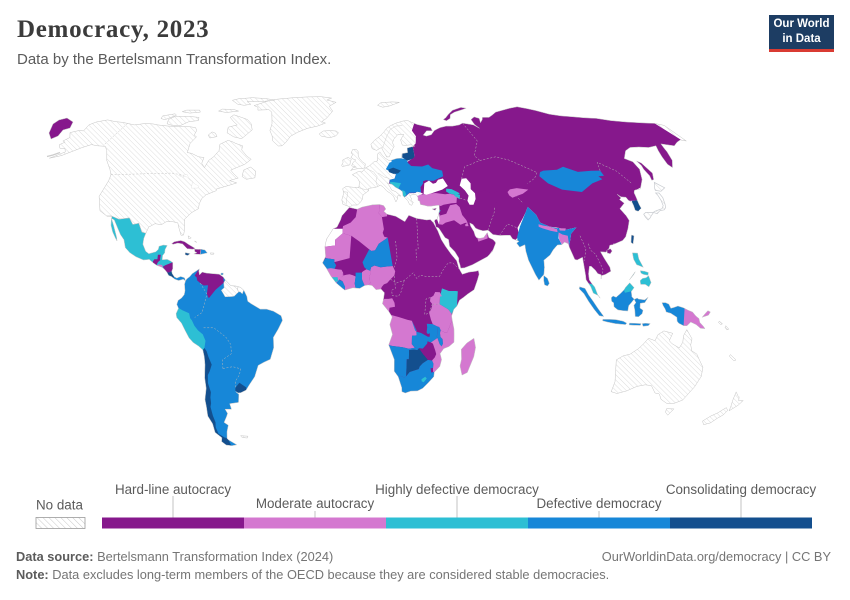  I want to click on svg-text: Moderate autocracy, so click(315, 503).